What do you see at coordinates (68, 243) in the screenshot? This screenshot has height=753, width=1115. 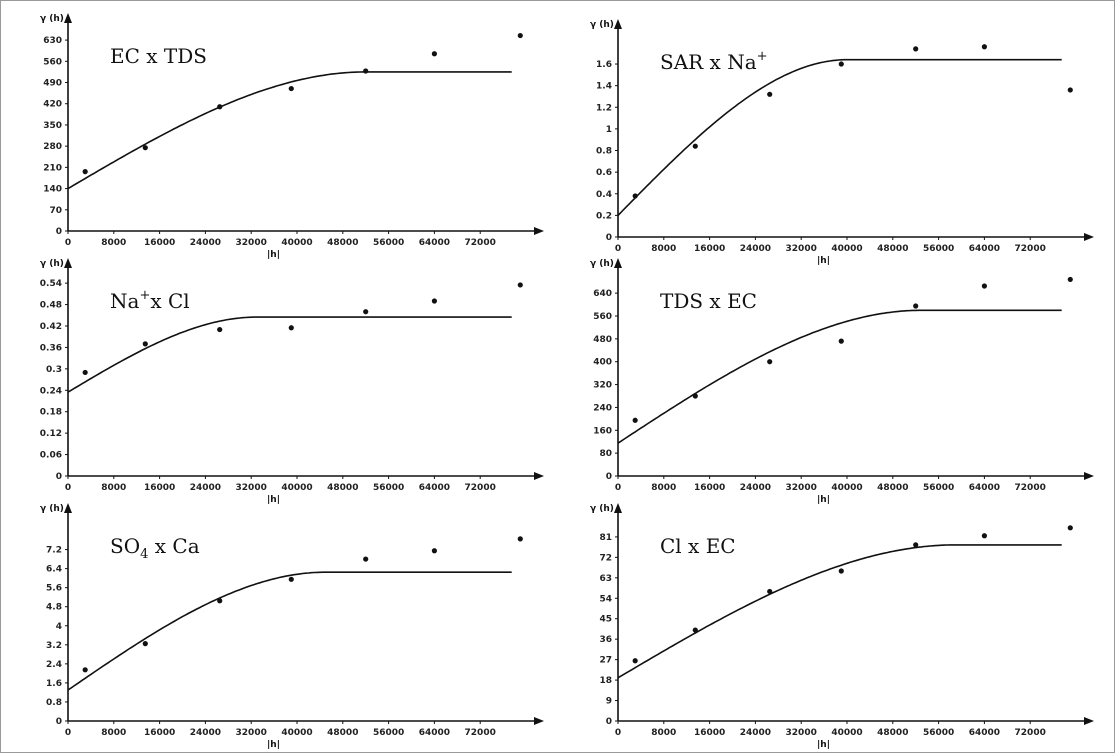 I see `x-tick-label: 0` at bounding box center [68, 243].